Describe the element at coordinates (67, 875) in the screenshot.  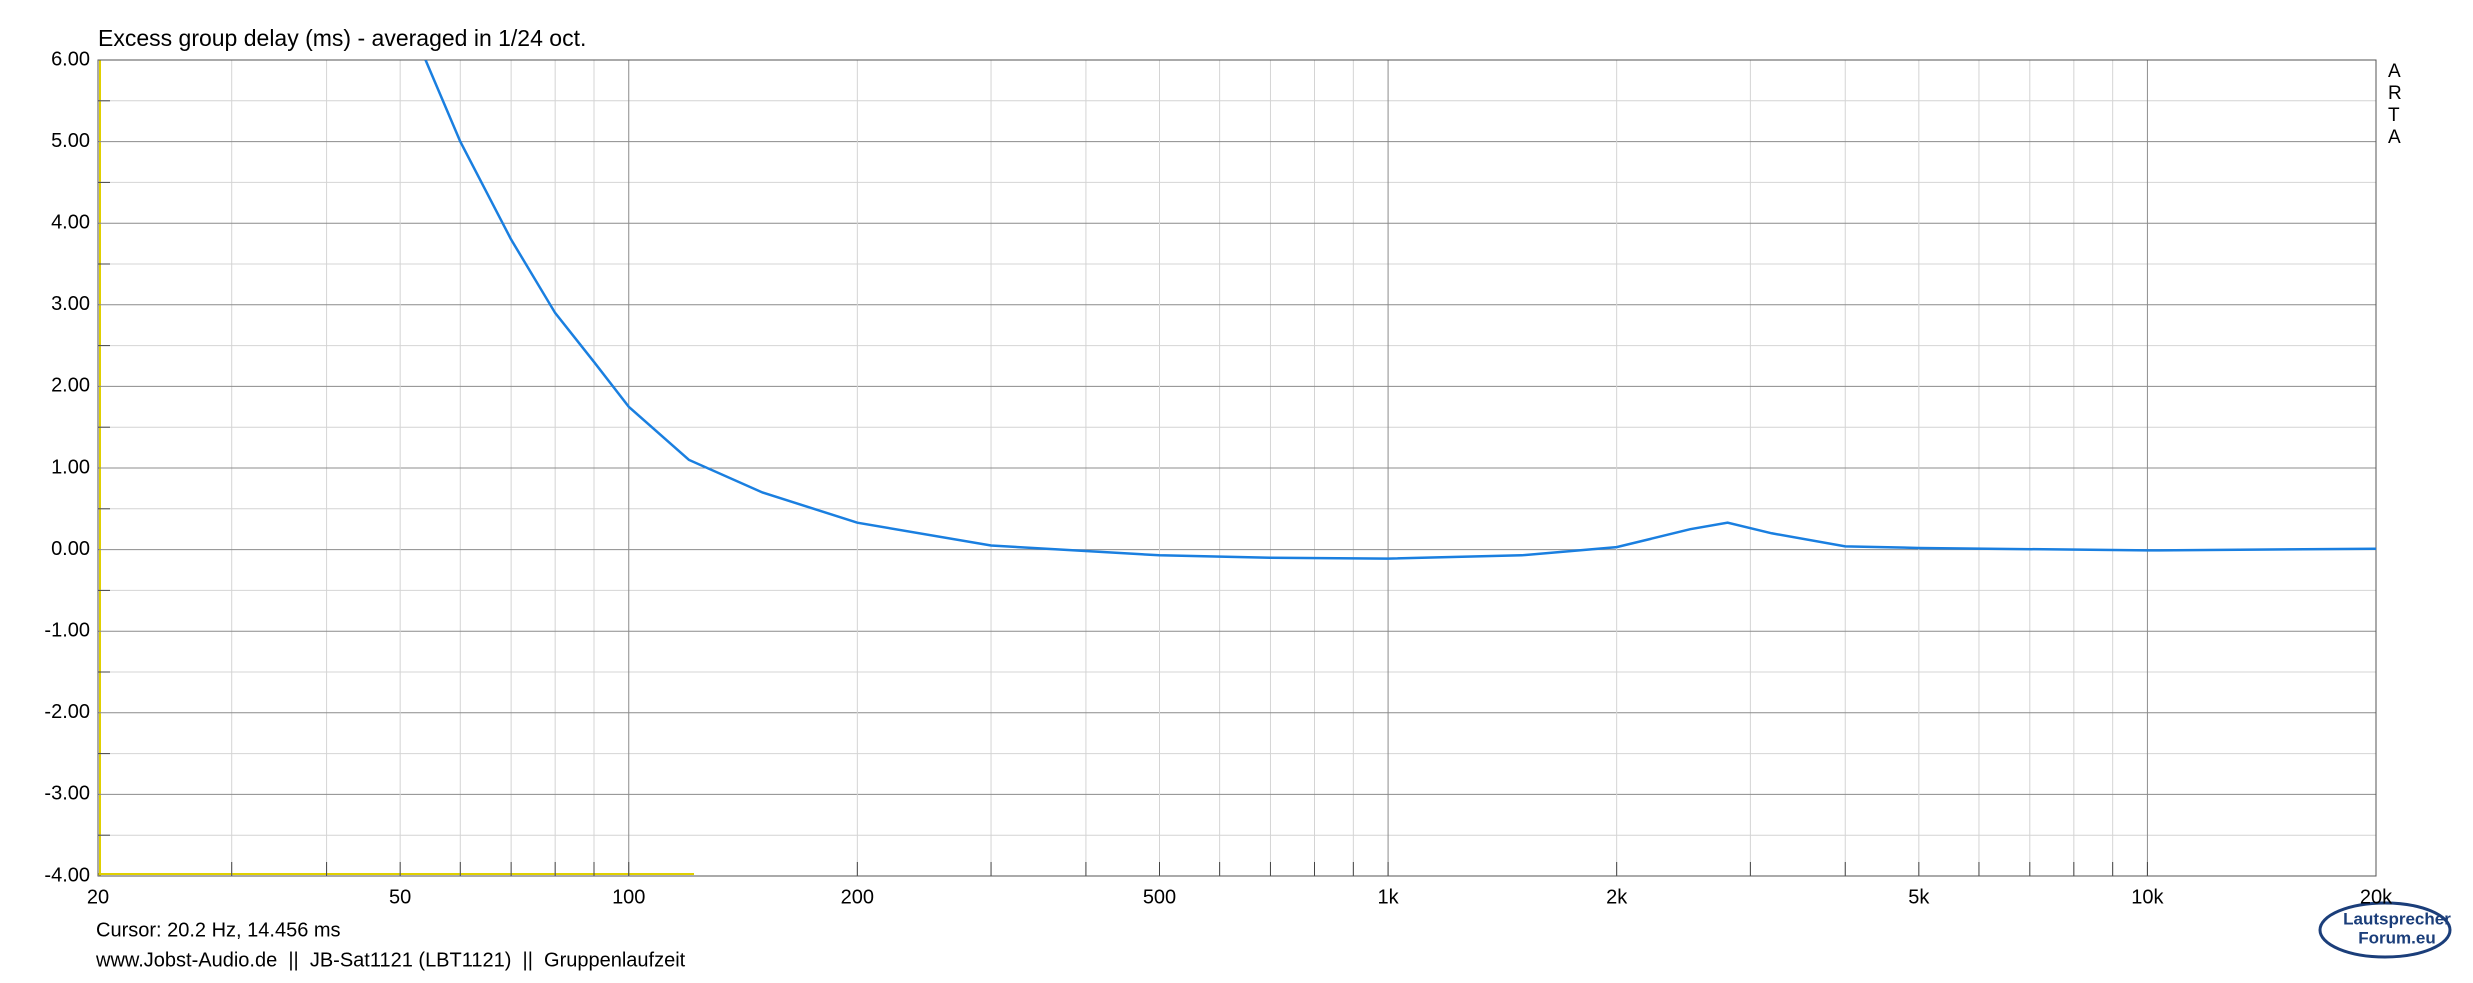
I see `y-tick-label: -4.00` at that location.